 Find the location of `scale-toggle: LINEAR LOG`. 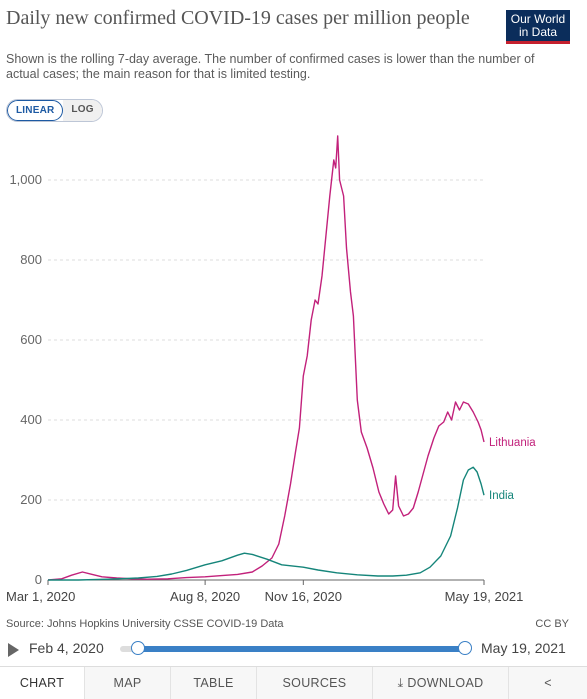

scale-toggle: LINEAR LOG is located at coordinates (54, 110).